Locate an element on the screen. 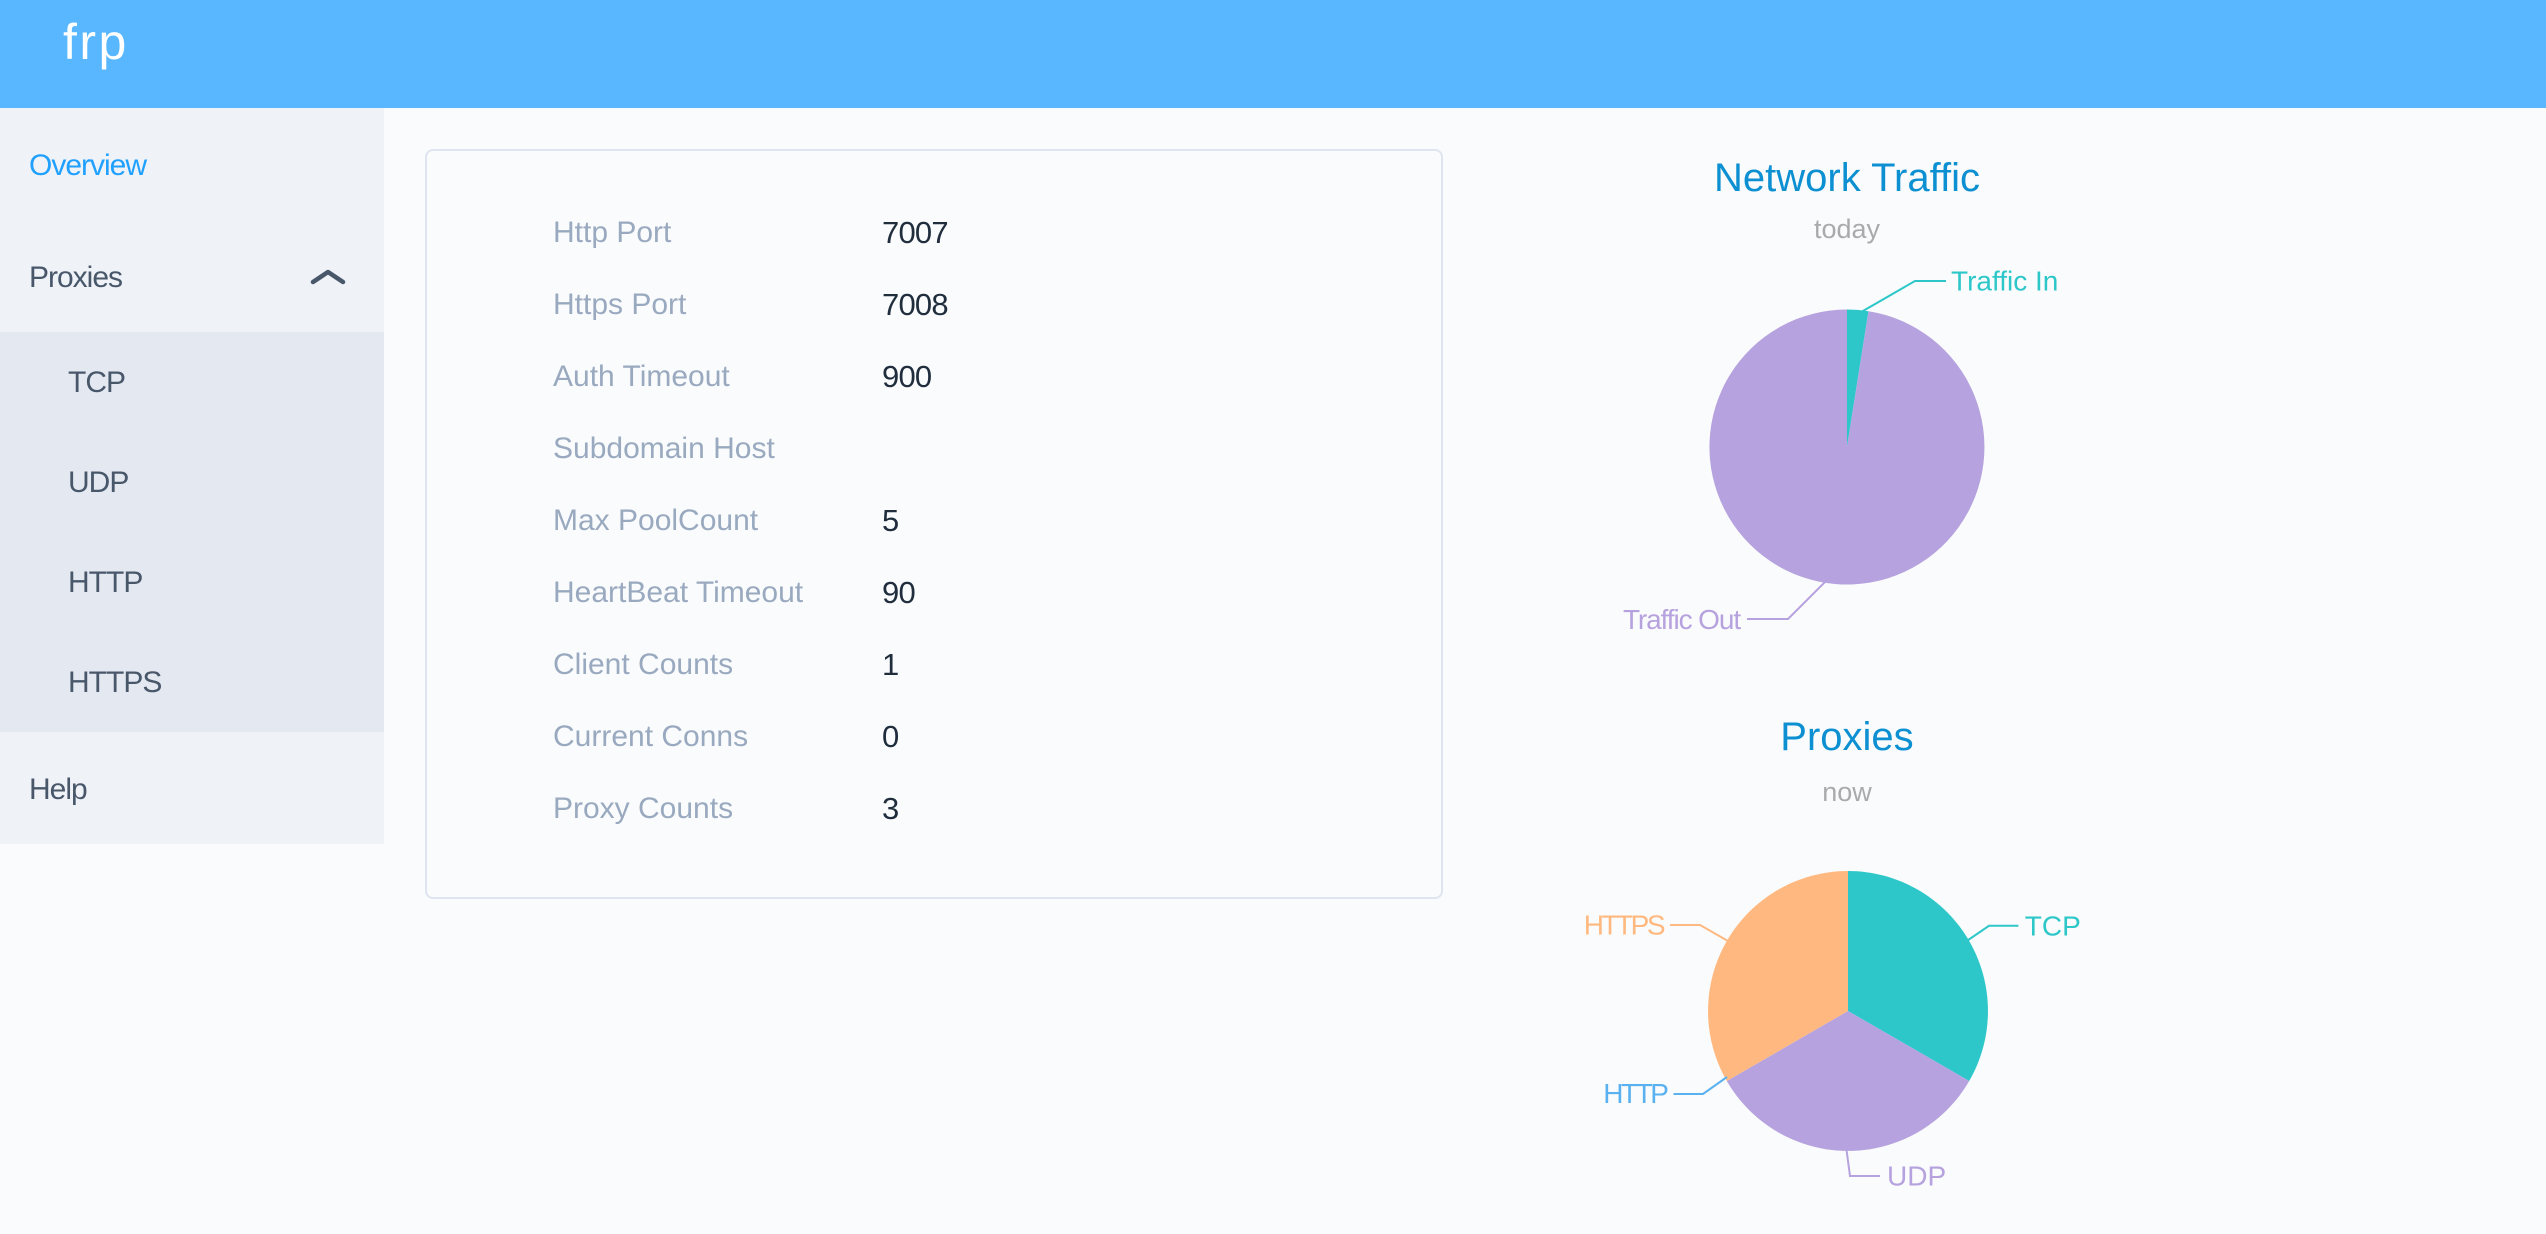 This screenshot has width=2546, height=1234. svg-text: UDP is located at coordinates (1916, 1176).